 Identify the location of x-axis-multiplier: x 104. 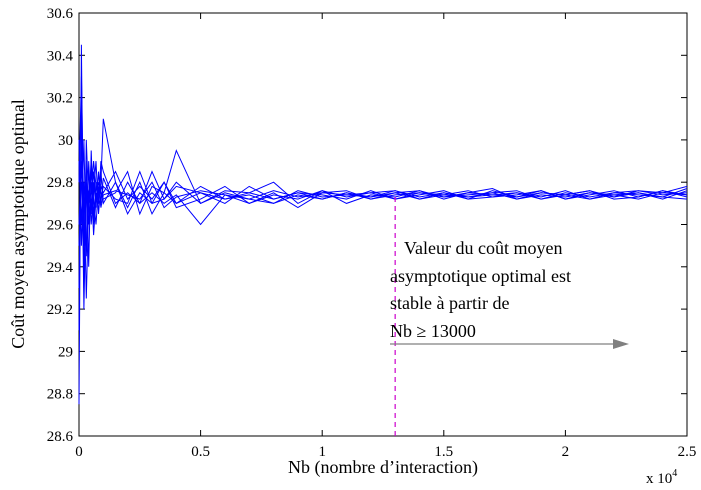
(661, 477).